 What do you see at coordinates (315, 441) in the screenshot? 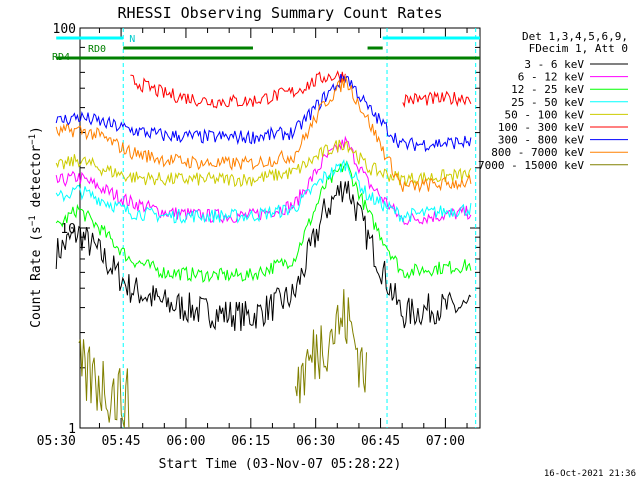
I see `x-tick-label: 06:30` at bounding box center [315, 441].